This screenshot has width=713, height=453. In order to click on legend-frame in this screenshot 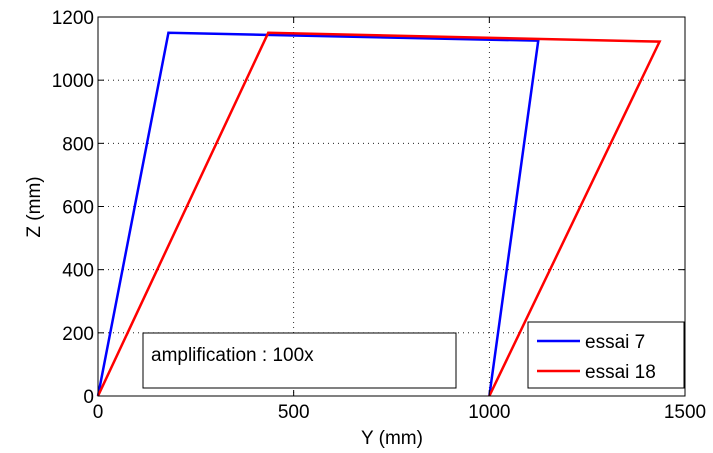, I will do `click(606, 355)`.